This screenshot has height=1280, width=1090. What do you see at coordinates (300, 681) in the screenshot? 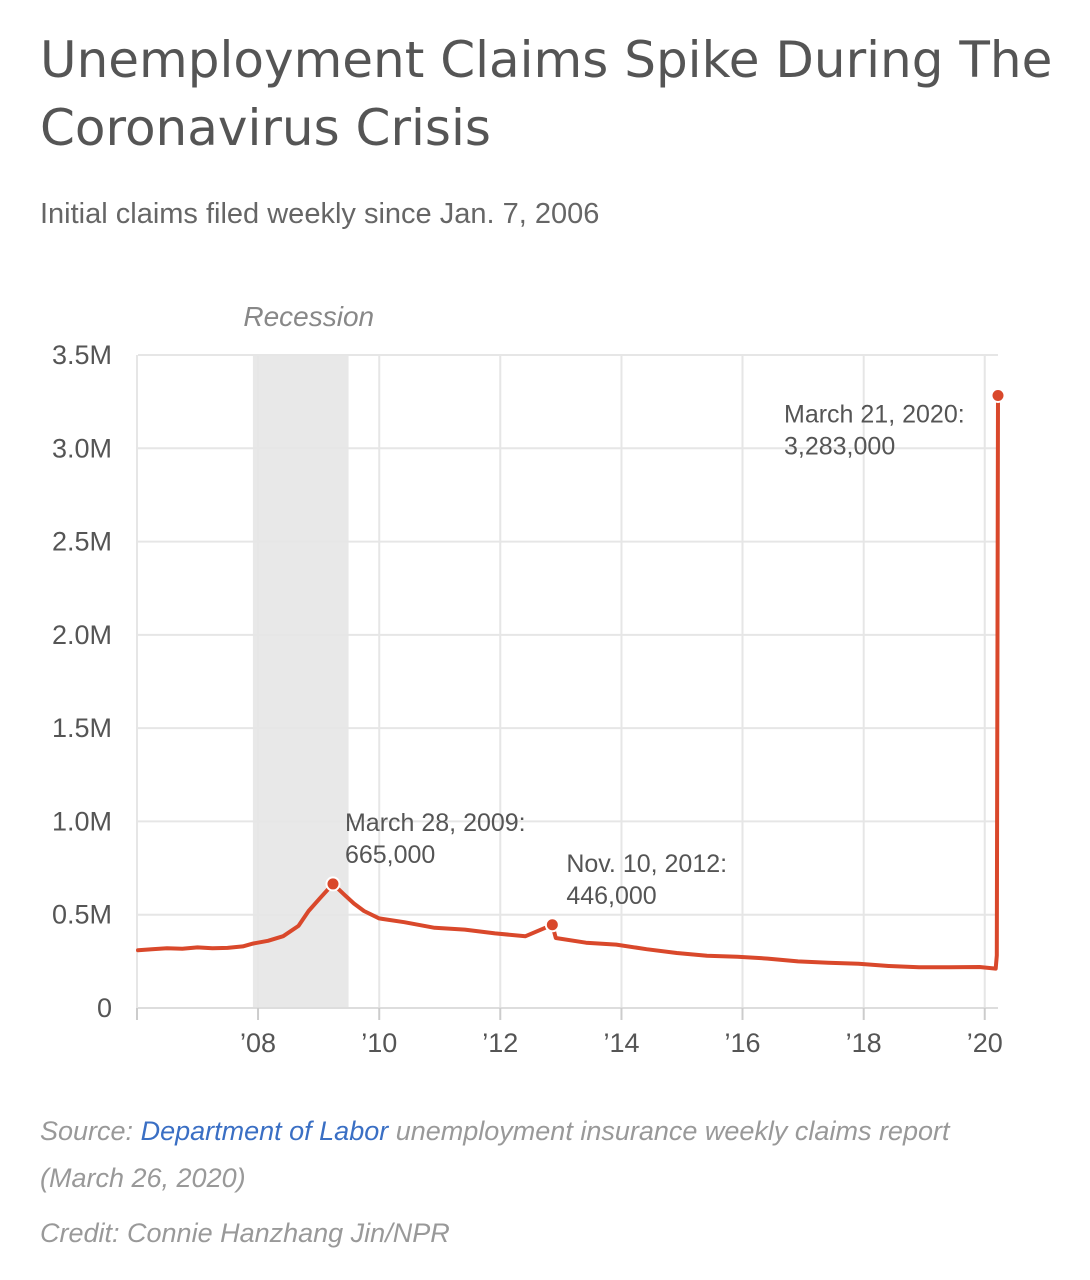
I see `recession-band` at bounding box center [300, 681].